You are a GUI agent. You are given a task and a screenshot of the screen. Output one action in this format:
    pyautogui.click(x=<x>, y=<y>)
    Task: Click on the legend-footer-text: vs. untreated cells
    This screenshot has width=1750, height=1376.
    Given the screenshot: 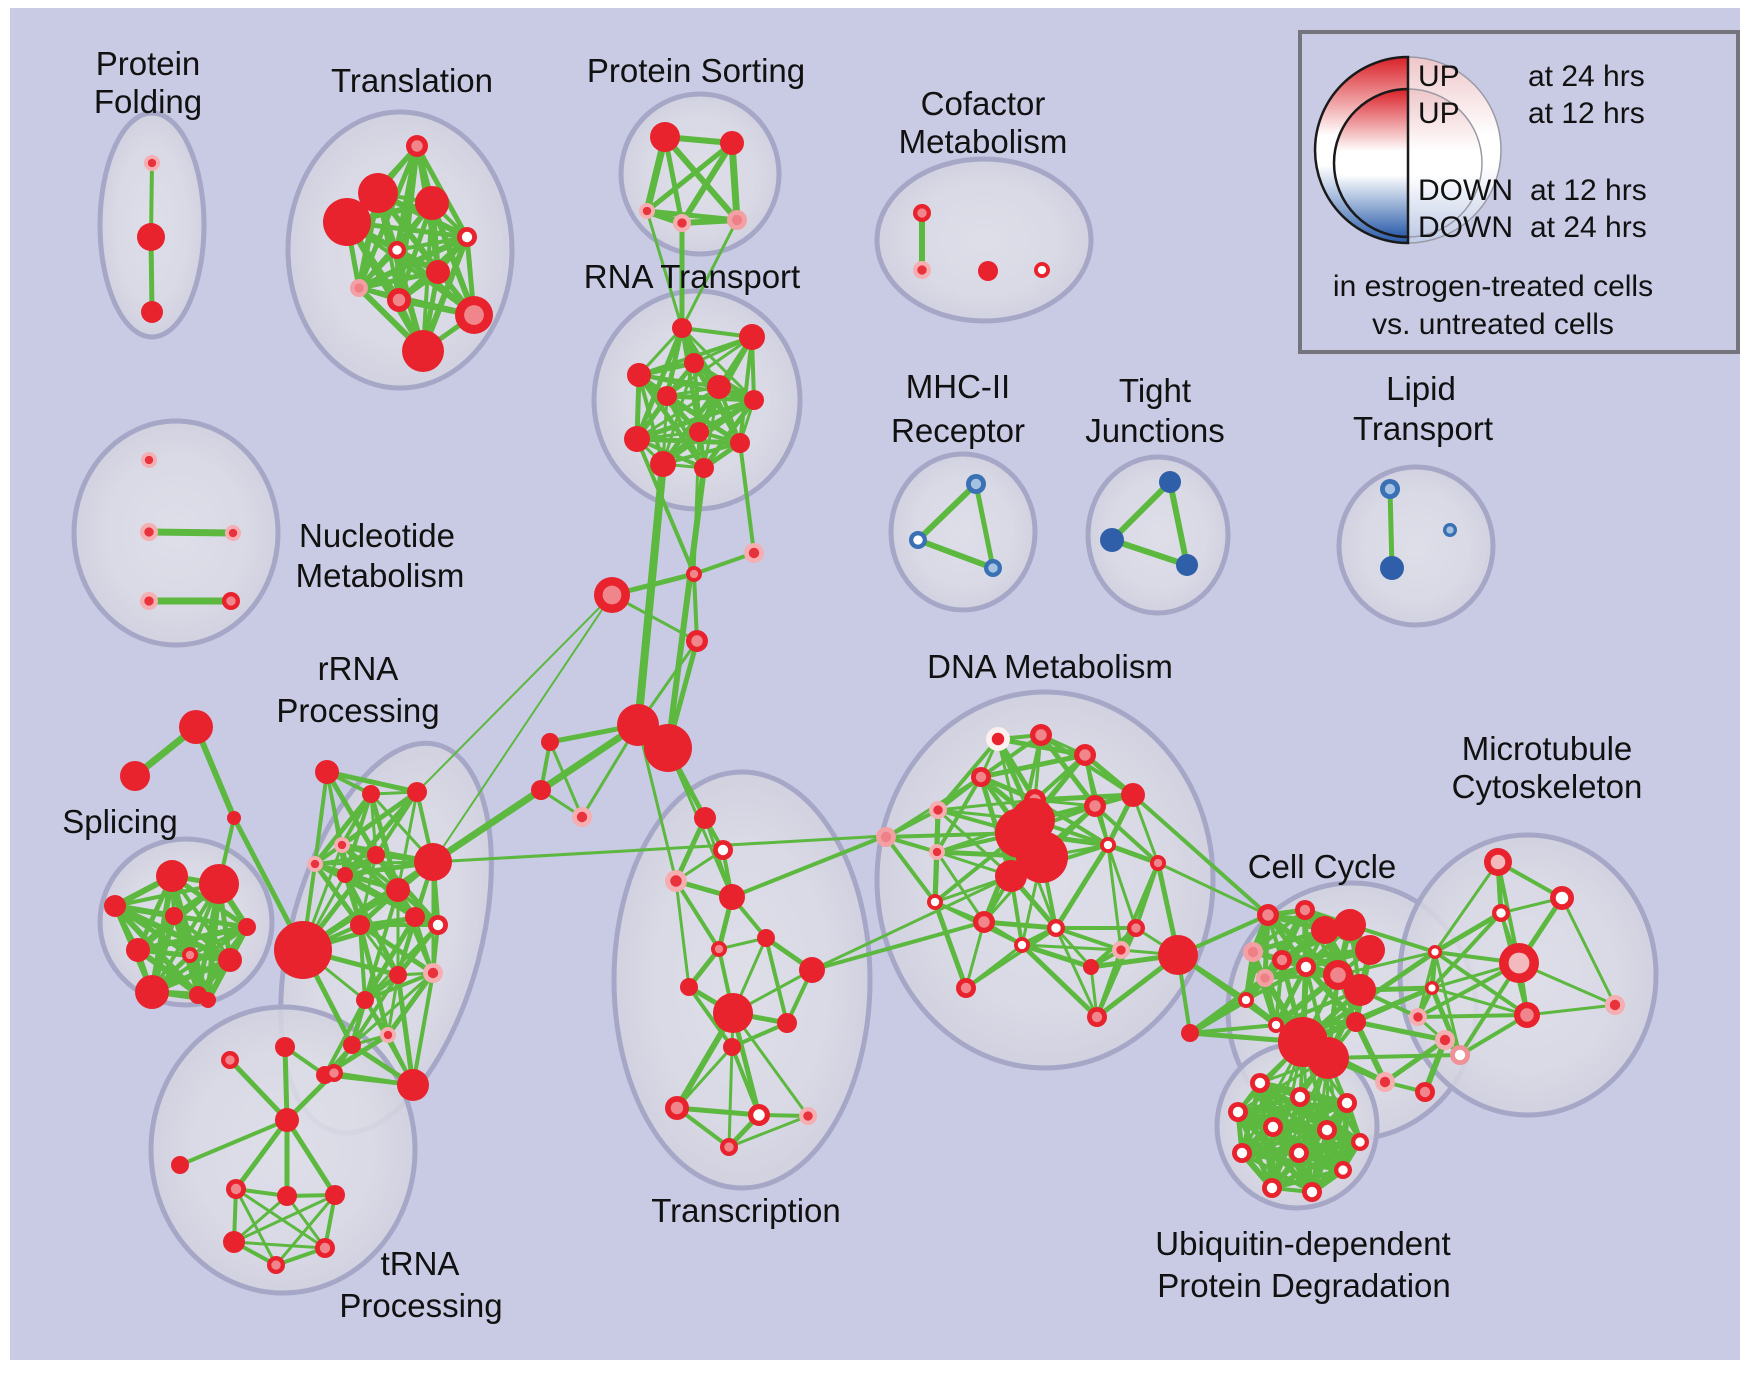 What is the action you would take?
    pyautogui.click(x=1493, y=324)
    